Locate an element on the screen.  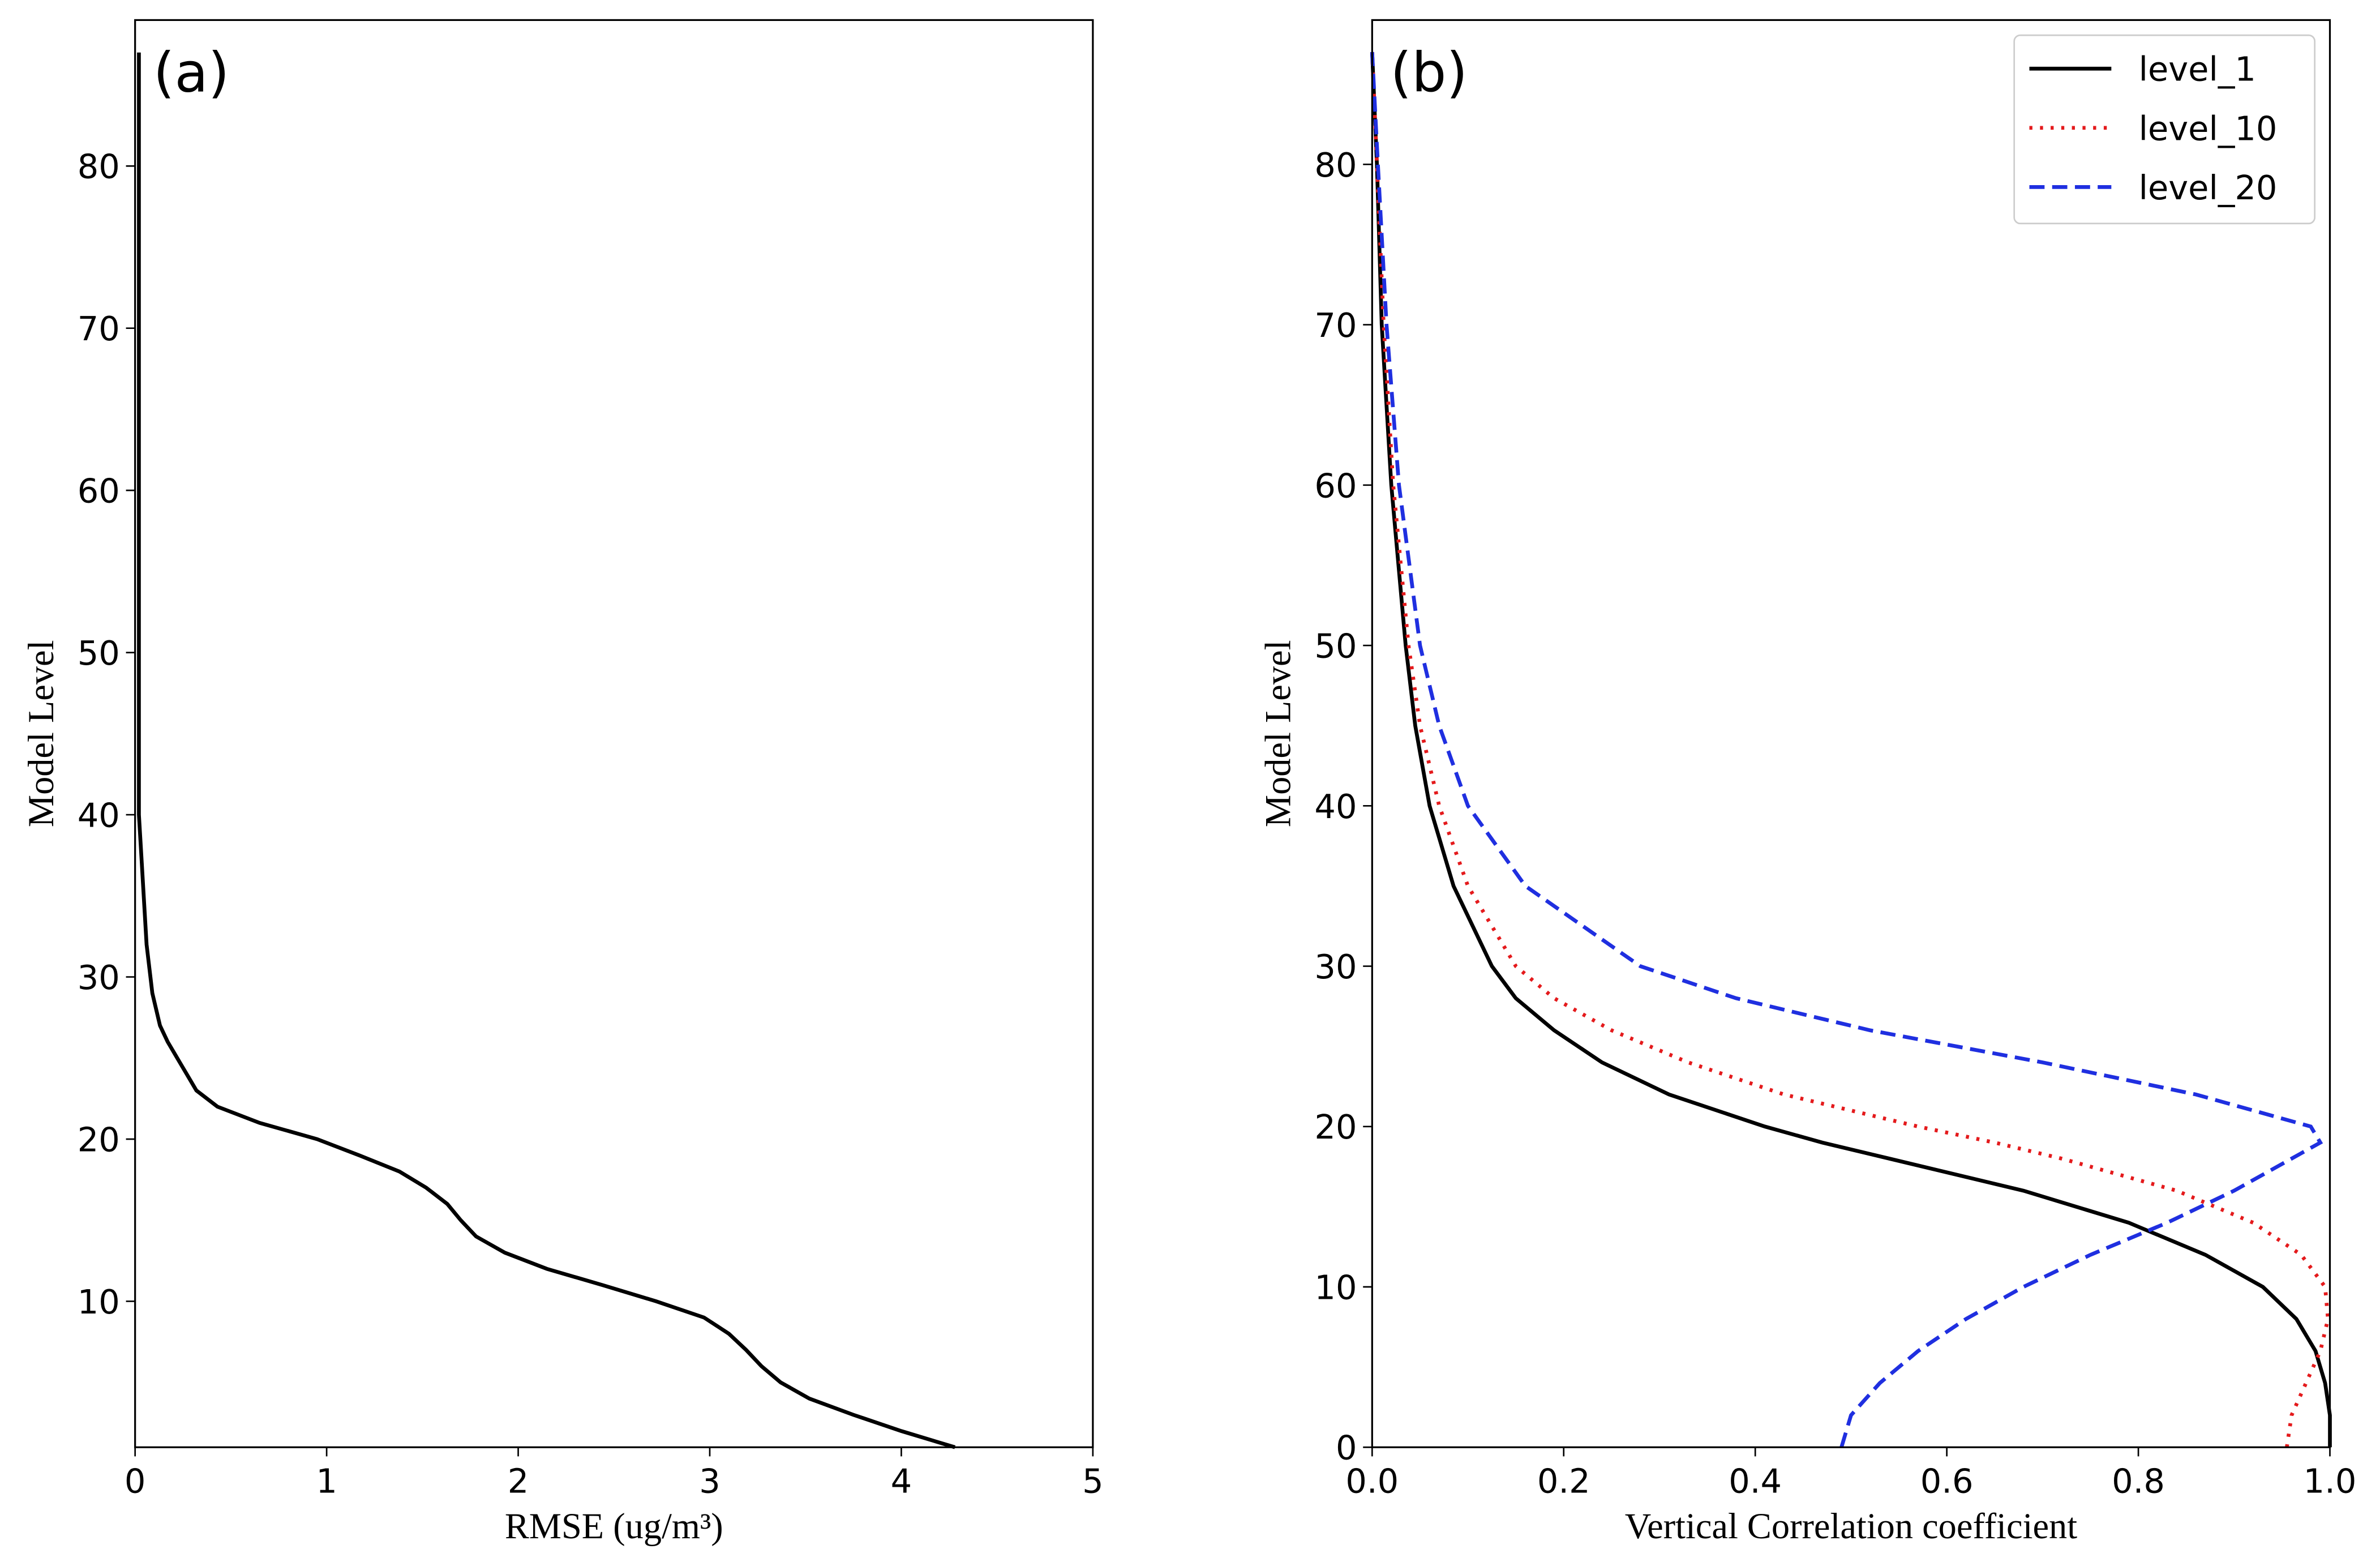
y-tick-label: 0 is located at coordinates (1346, 1448).